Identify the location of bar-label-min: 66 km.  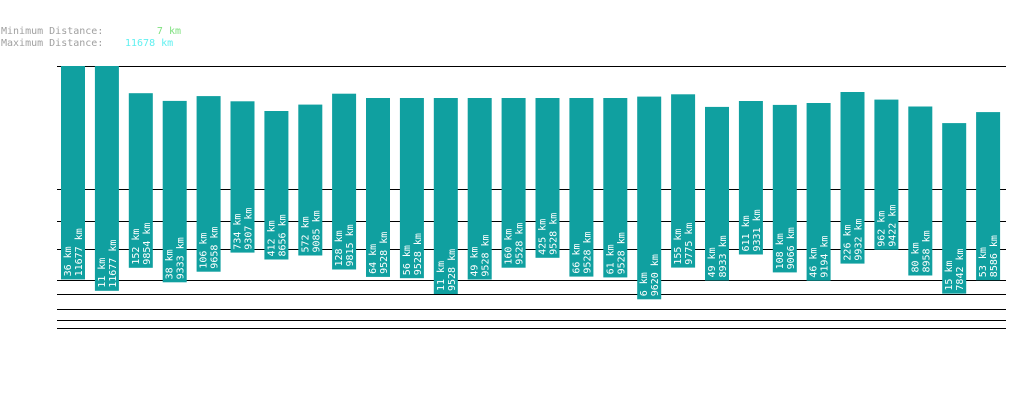
(576, 258).